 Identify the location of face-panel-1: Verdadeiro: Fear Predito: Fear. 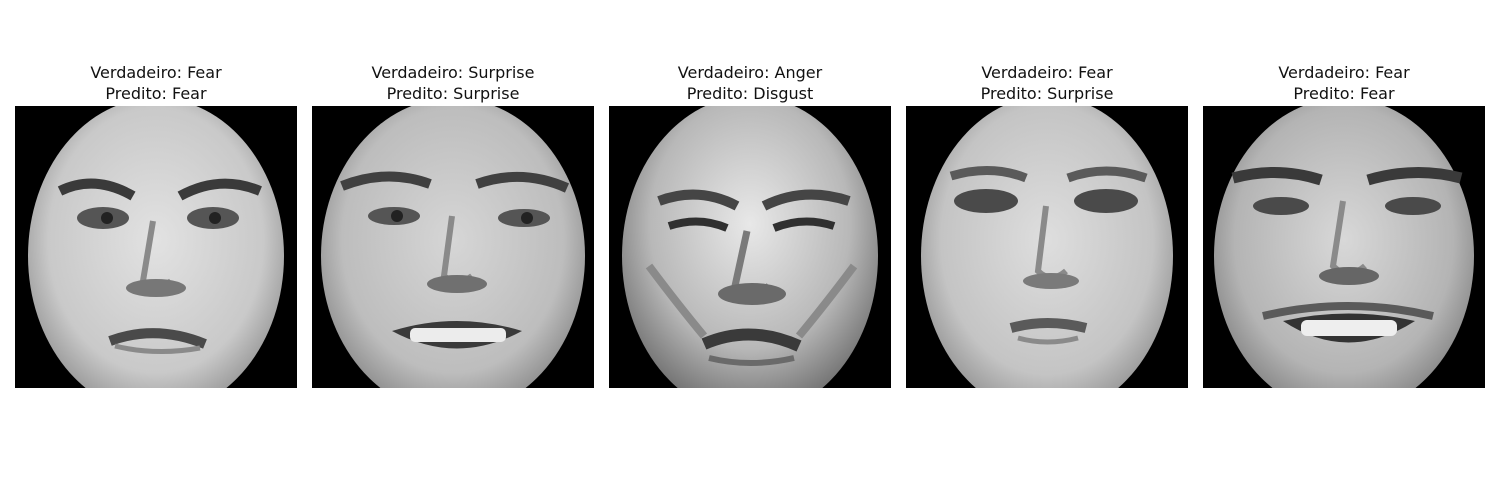
(156, 225).